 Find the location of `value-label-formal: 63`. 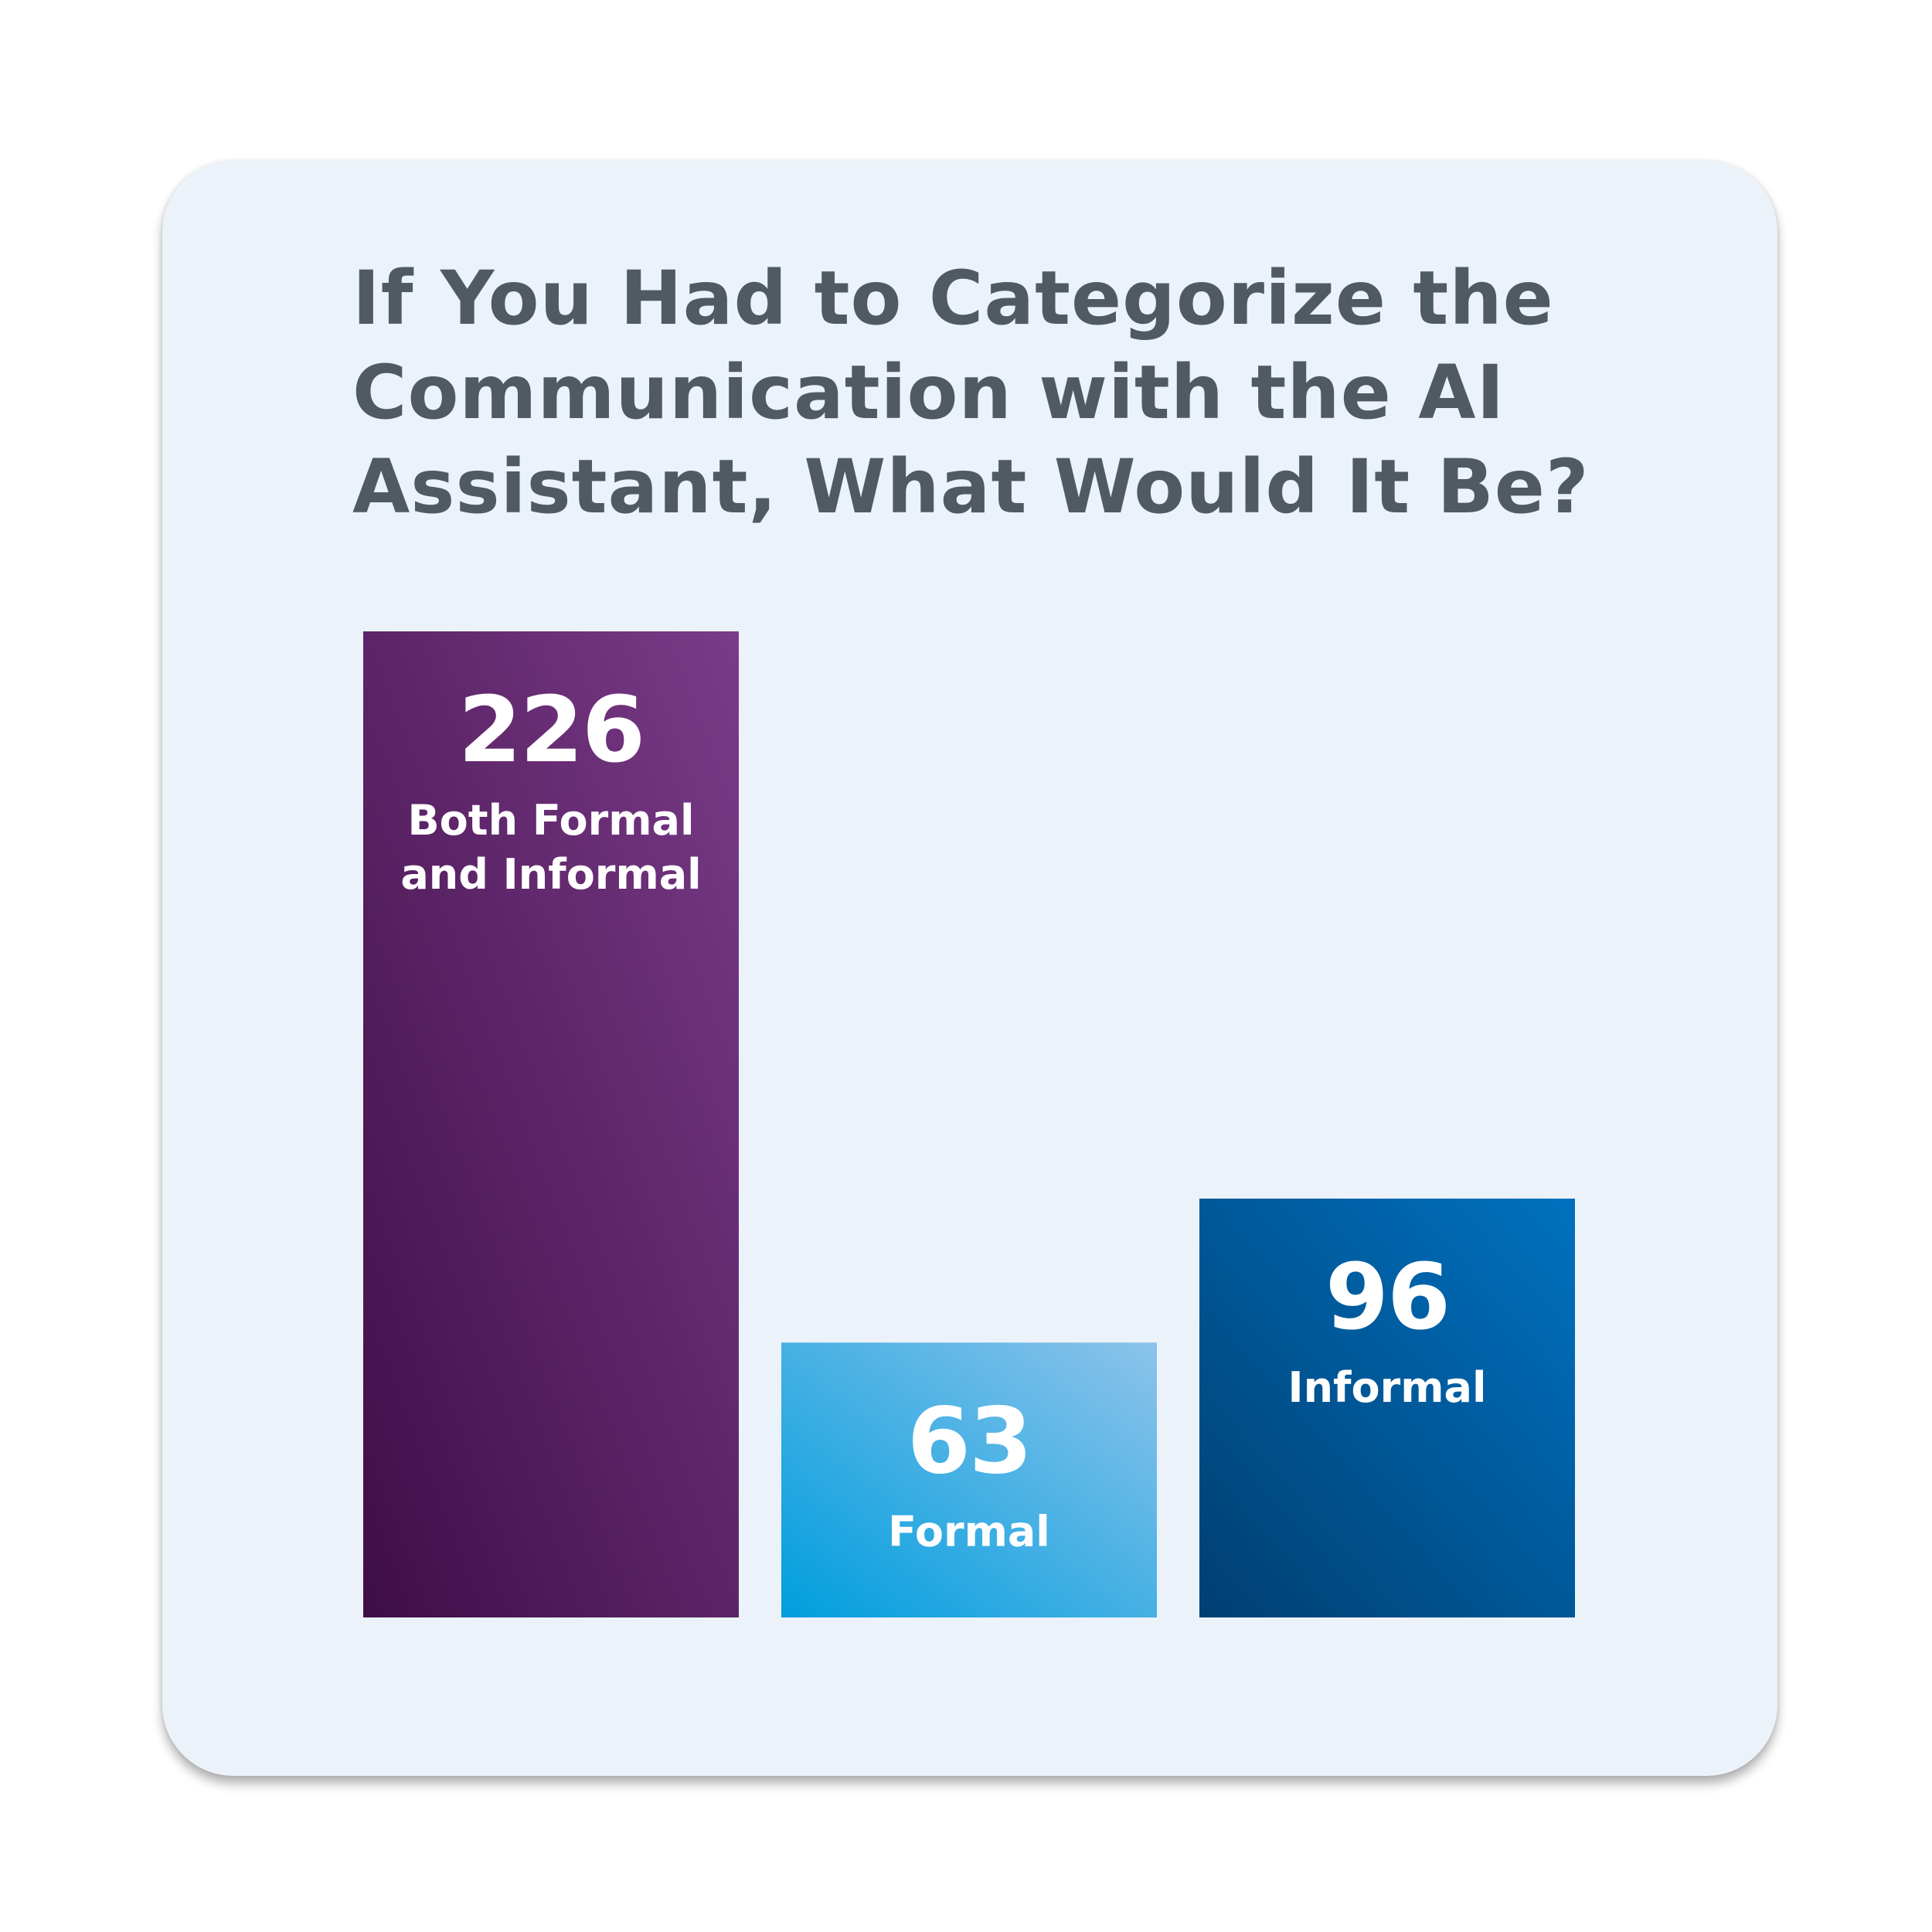

value-label-formal: 63 is located at coordinates (969, 1440).